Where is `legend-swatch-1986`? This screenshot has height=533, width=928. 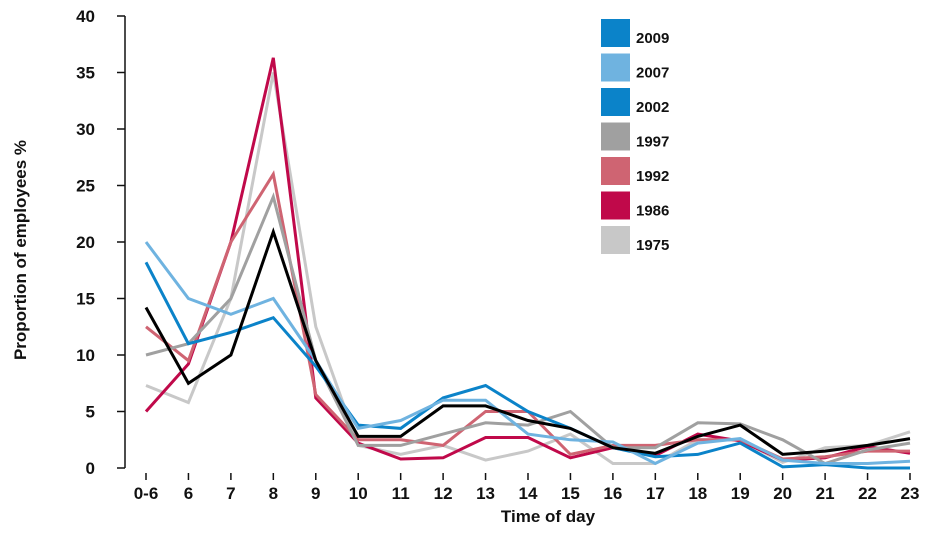
legend-swatch-1986 is located at coordinates (615, 205).